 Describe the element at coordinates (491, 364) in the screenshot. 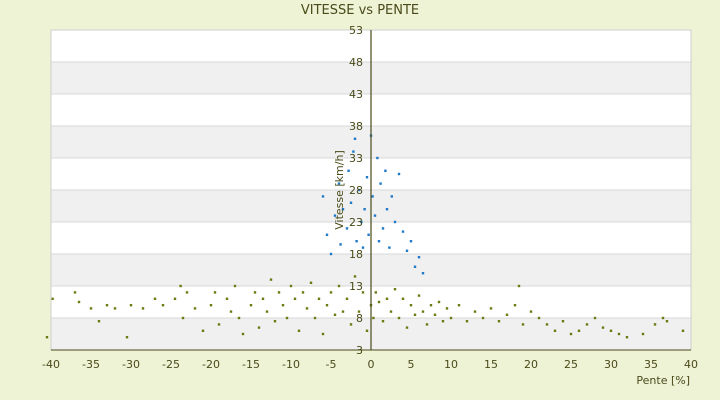

I see `x-tick-label: 15` at that location.